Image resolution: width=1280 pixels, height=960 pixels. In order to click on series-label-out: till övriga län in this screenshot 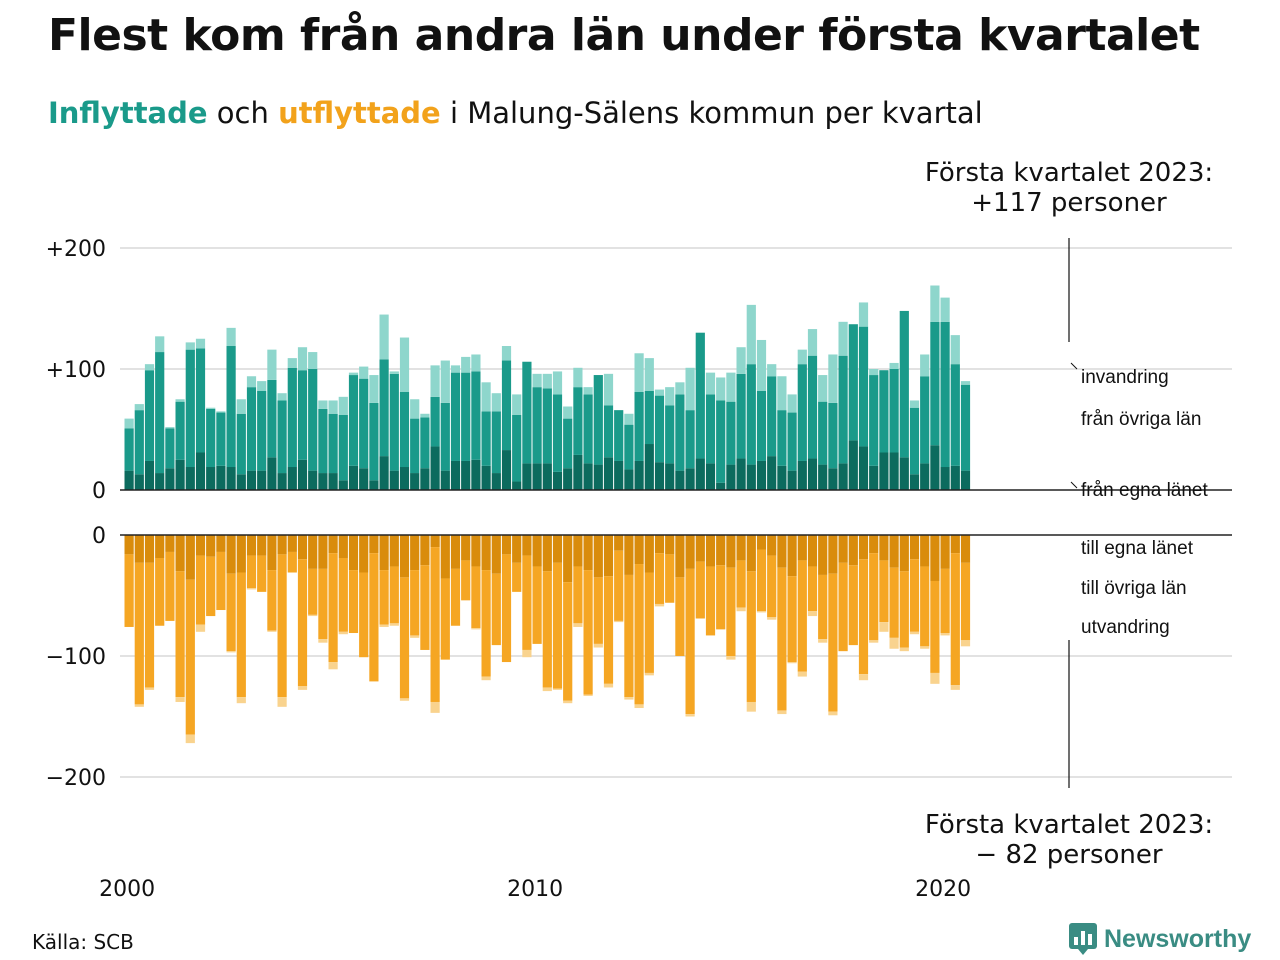, I will do `click(1134, 588)`.